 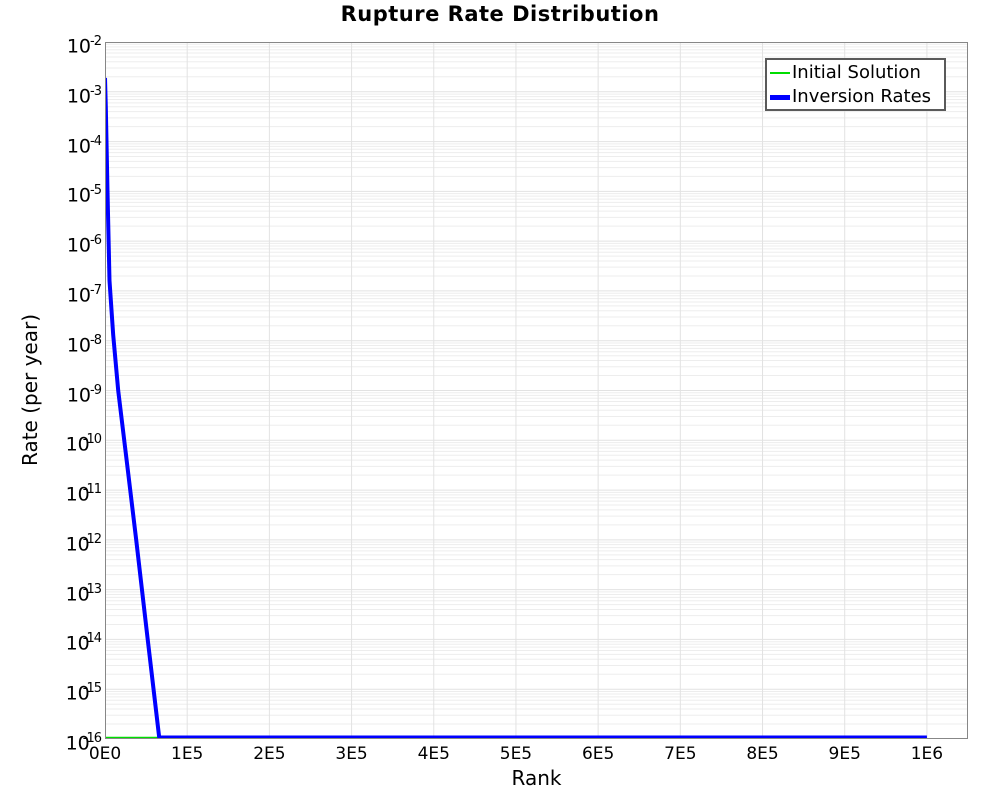 I want to click on legend-entry-initial-solution: Initial Solution, so click(x=856, y=73).